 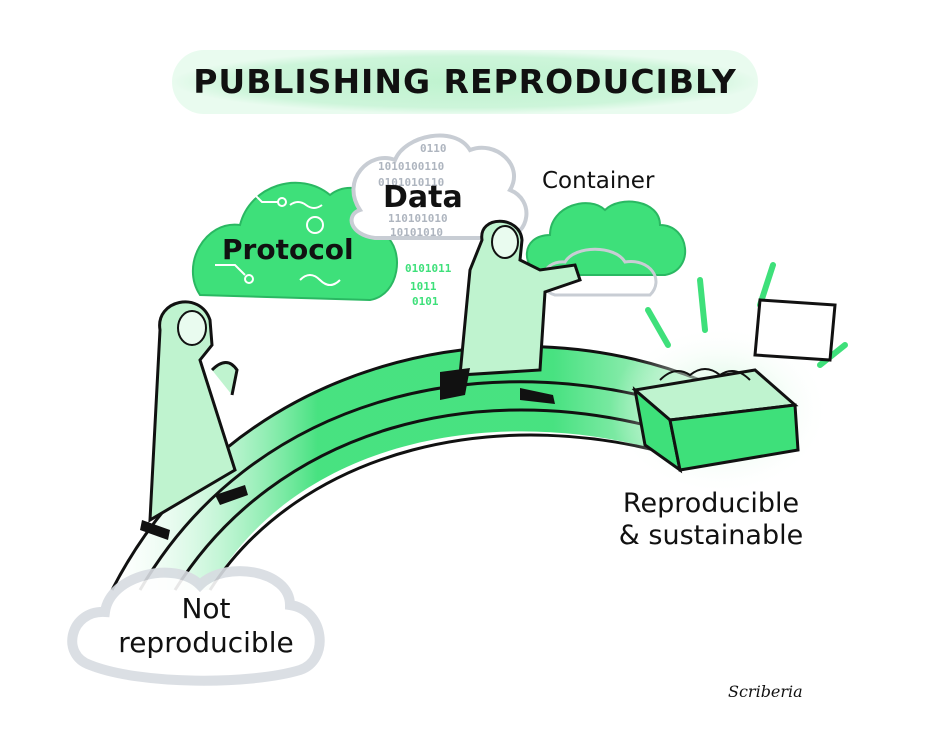 I want to click on protocol-cloud, so click(x=294, y=241).